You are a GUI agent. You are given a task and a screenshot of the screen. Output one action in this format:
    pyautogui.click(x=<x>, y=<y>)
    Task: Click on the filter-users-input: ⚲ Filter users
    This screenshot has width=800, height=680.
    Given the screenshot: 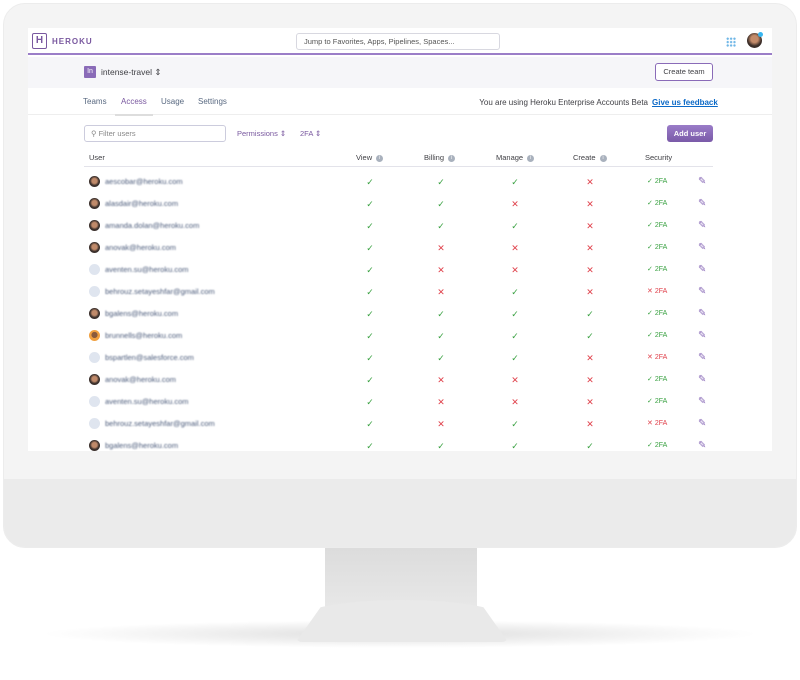 What is the action you would take?
    pyautogui.click(x=155, y=133)
    